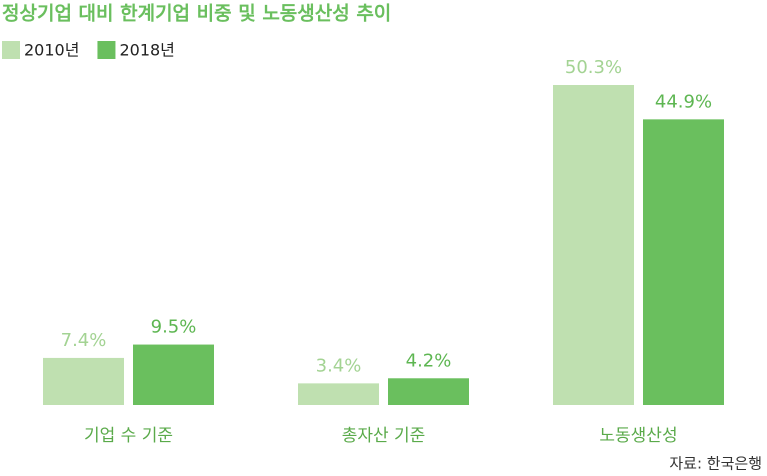 This screenshot has height=476, width=767. What do you see at coordinates (196, 14) in the screenshot?
I see `chart-title: 정상기업 대비 한계기업 비중 및 노동생산성 추이` at bounding box center [196, 14].